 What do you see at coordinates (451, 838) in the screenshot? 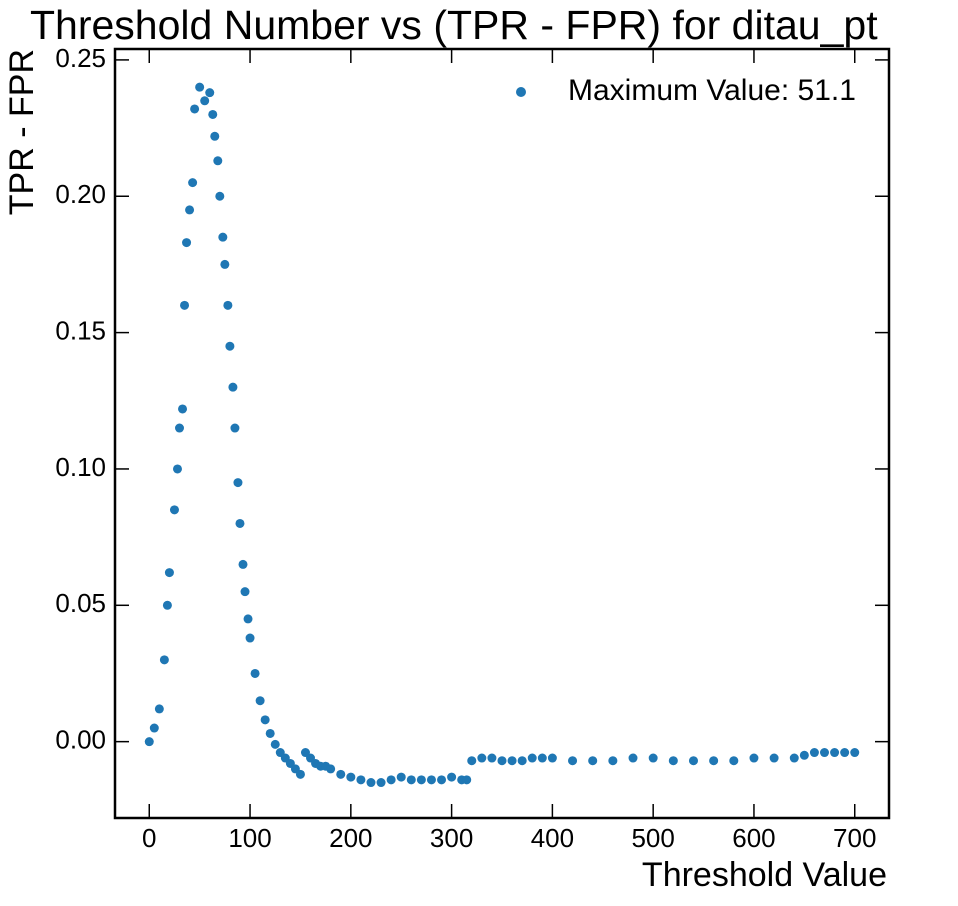
I see `x-tick-label: 300` at bounding box center [451, 838].